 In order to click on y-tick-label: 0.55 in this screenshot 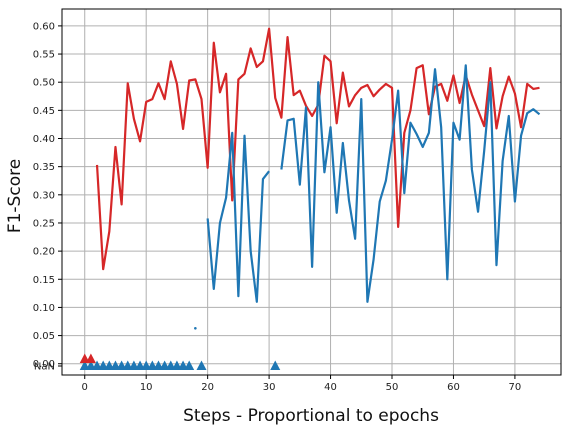, I will do `click(44, 55)`.